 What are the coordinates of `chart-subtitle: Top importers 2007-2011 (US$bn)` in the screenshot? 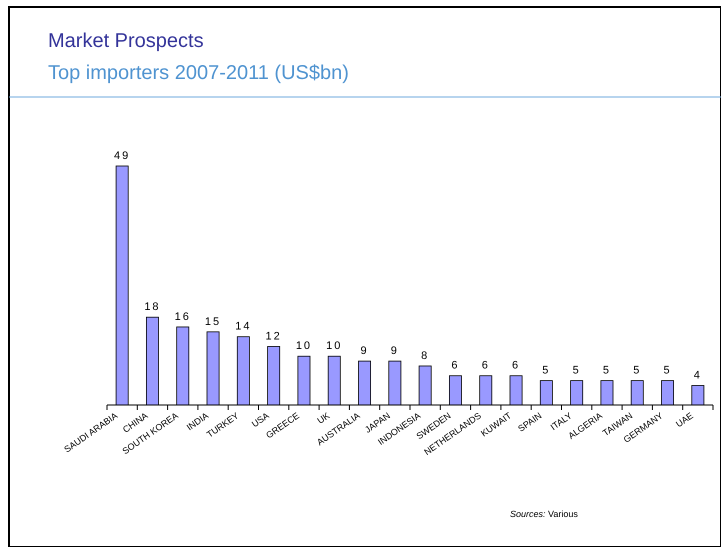 It's located at (198, 73).